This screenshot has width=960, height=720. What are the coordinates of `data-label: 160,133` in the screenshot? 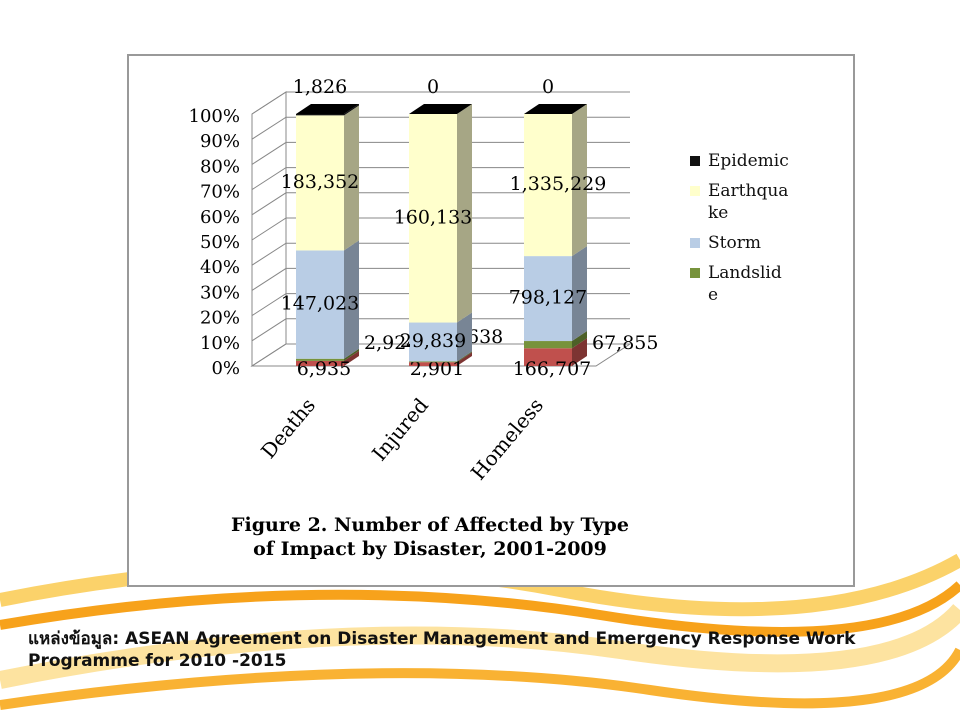 It's located at (433, 217).